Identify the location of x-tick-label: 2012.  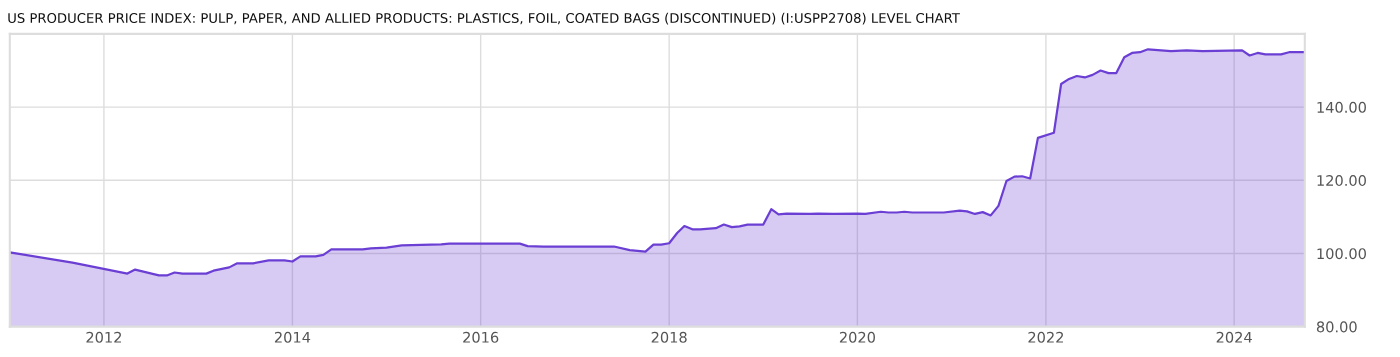
(104, 337).